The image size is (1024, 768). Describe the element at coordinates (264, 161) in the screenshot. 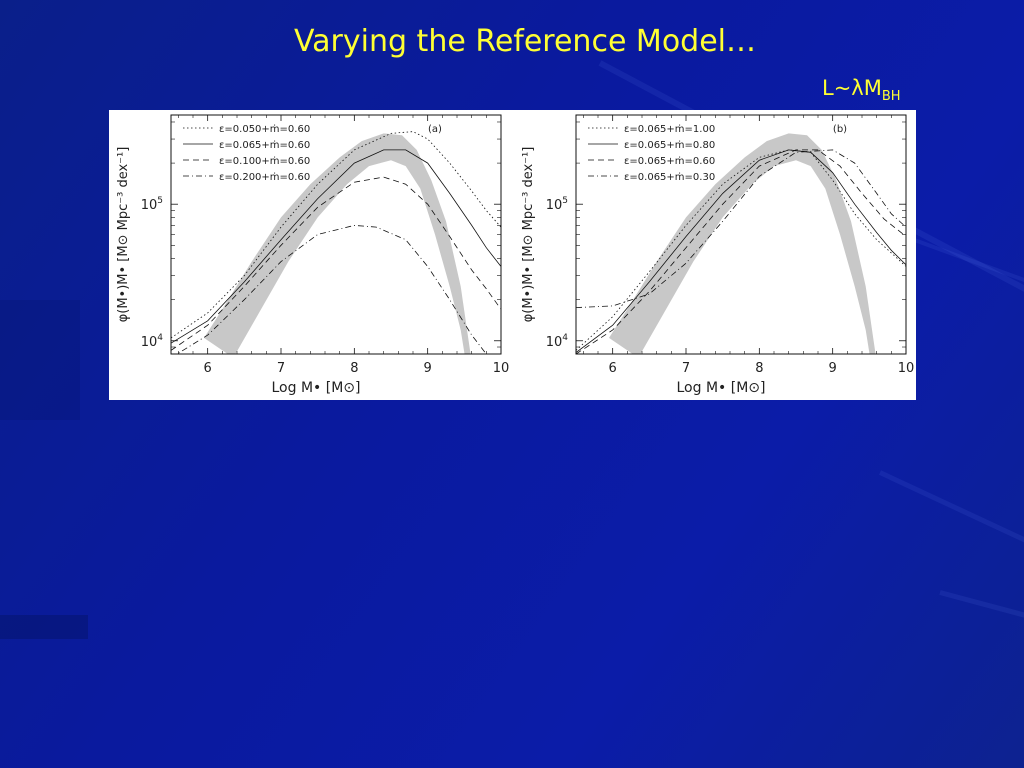

I see `legend-label: ε=0.100+ṁ=0.60` at that location.